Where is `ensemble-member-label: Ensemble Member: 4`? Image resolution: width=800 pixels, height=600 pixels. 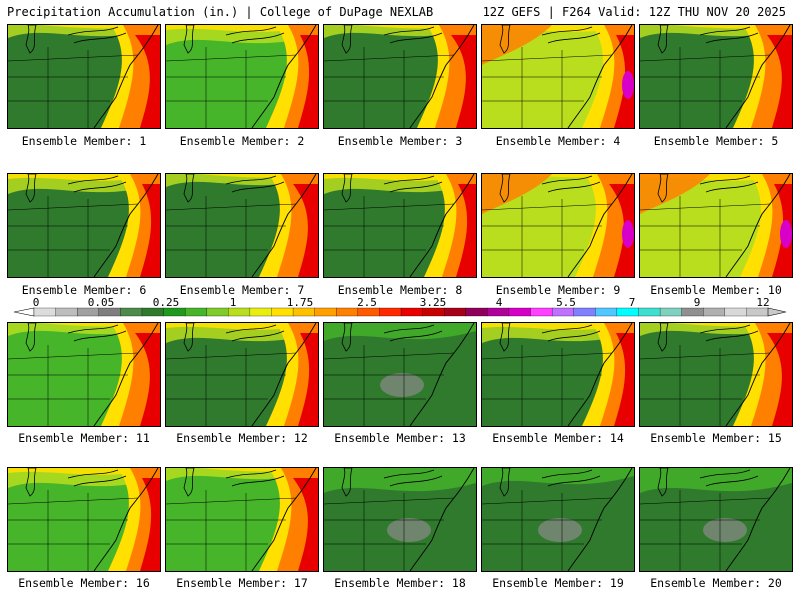
ensemble-member-label: Ensemble Member: 4 is located at coordinates (558, 141).